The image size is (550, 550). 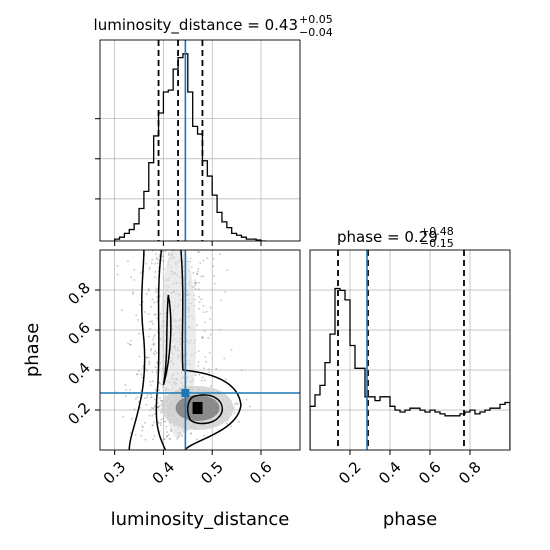 I want to click on phase-hist-frame, so click(x=410, y=350).